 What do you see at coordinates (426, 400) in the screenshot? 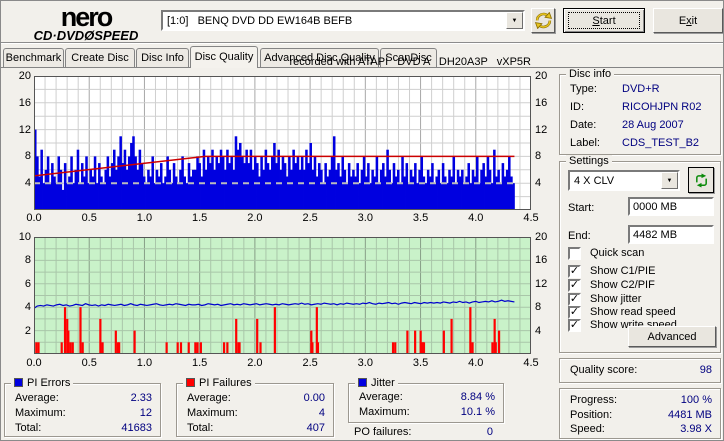
I see `jitter-groupbox: Jitter Average: 8.84 % Maximum: 10.1 %` at bounding box center [426, 400].